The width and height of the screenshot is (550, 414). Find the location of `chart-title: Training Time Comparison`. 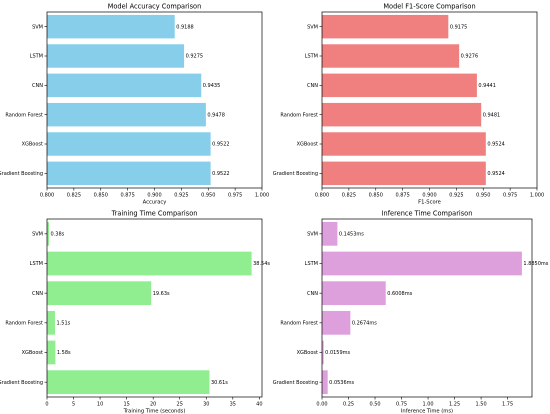

chart-title: Training Time Comparison is located at coordinates (154, 214).